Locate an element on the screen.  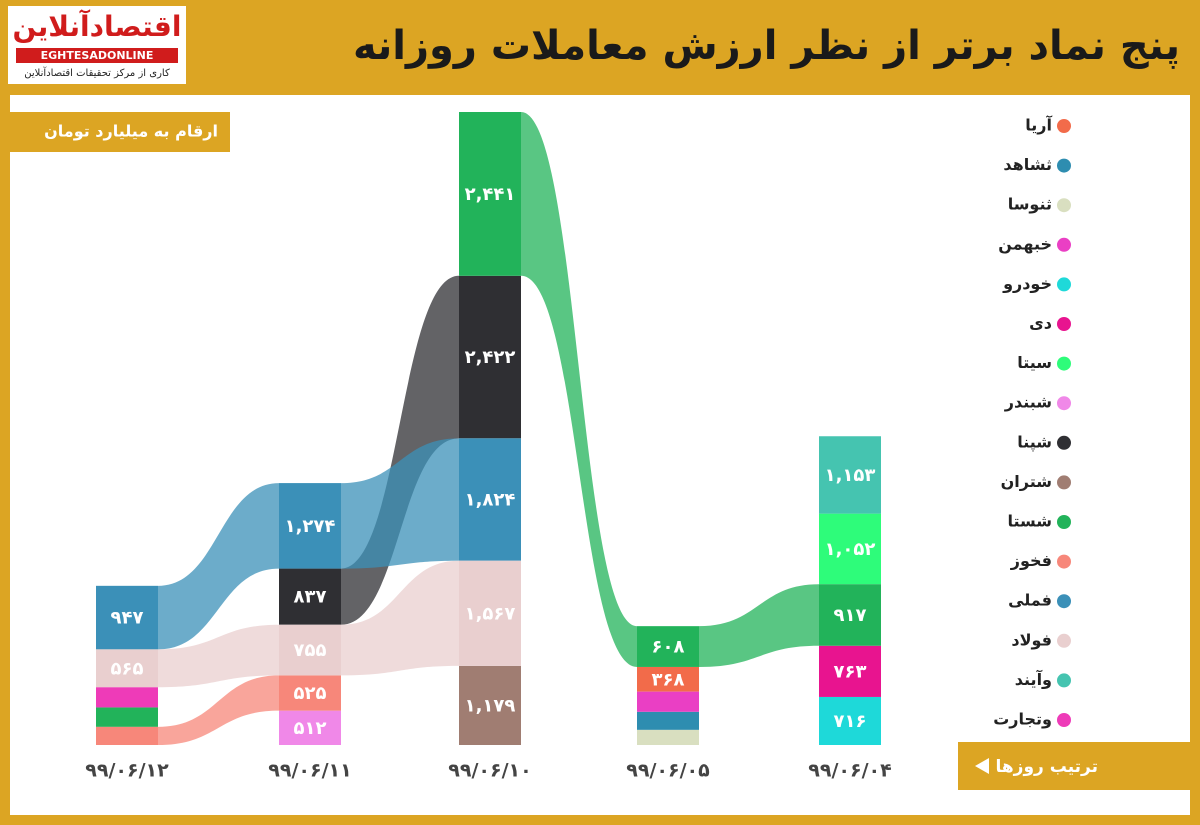
value-label: ۱,۸۲۴ is located at coordinates (490, 500).